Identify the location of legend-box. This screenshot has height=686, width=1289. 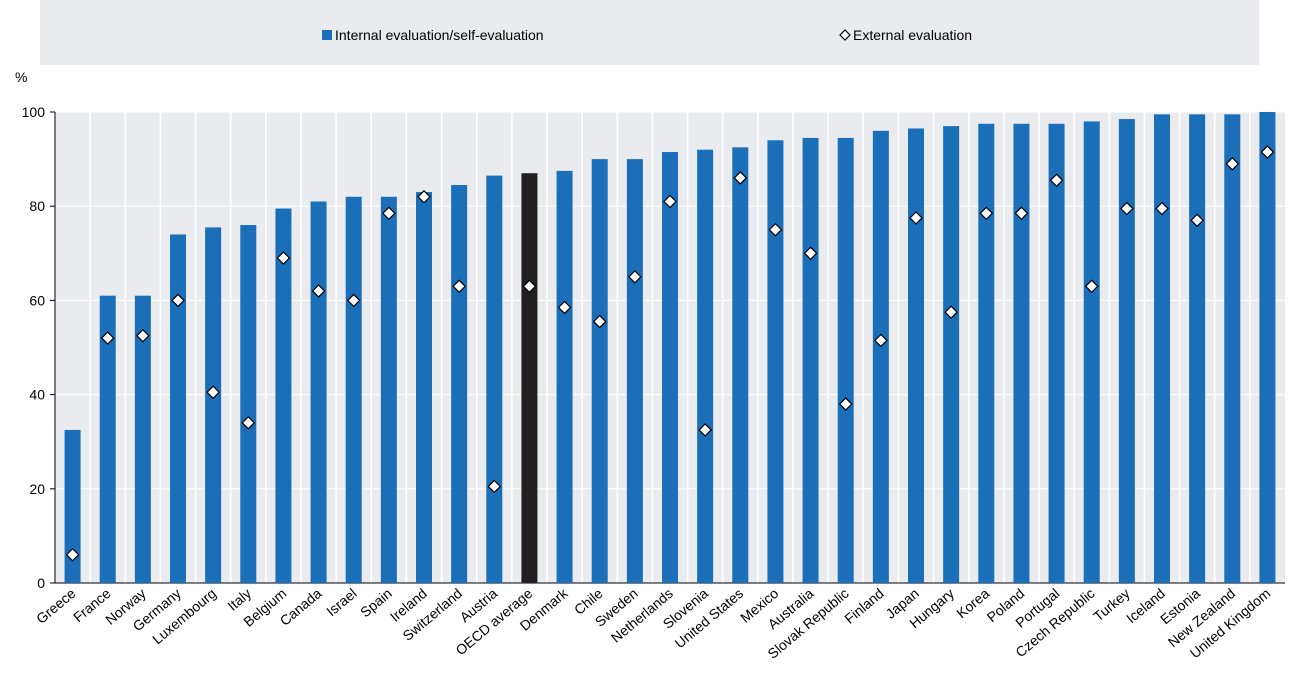
(649, 32).